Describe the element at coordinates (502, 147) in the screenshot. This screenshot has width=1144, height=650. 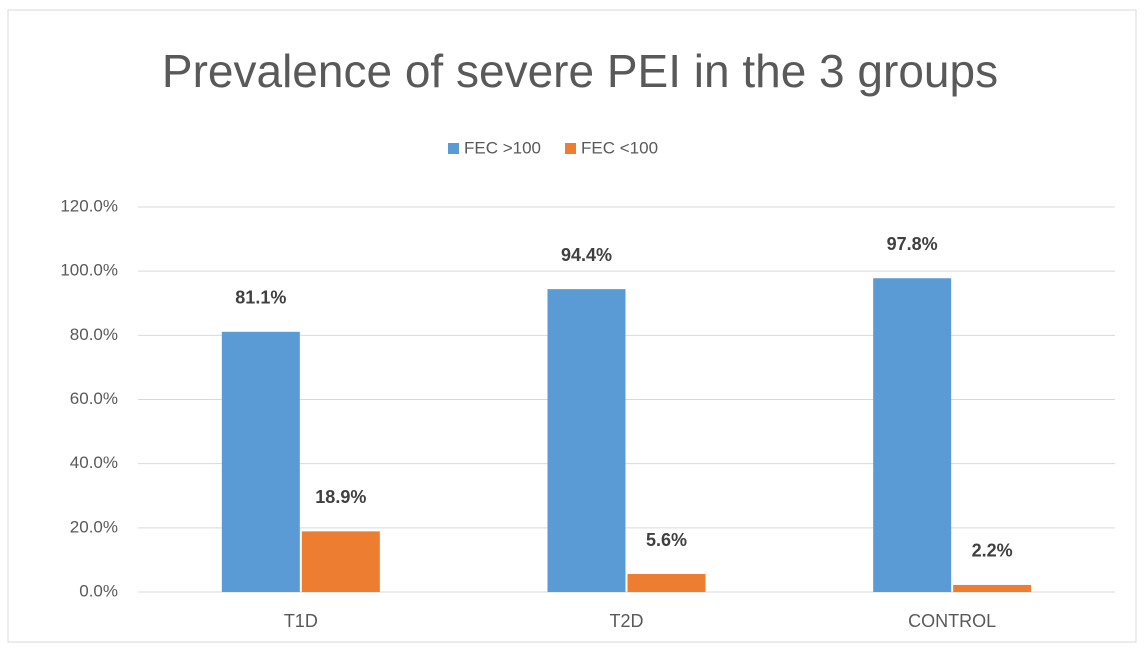
I see `legend-label: FEC >100` at that location.